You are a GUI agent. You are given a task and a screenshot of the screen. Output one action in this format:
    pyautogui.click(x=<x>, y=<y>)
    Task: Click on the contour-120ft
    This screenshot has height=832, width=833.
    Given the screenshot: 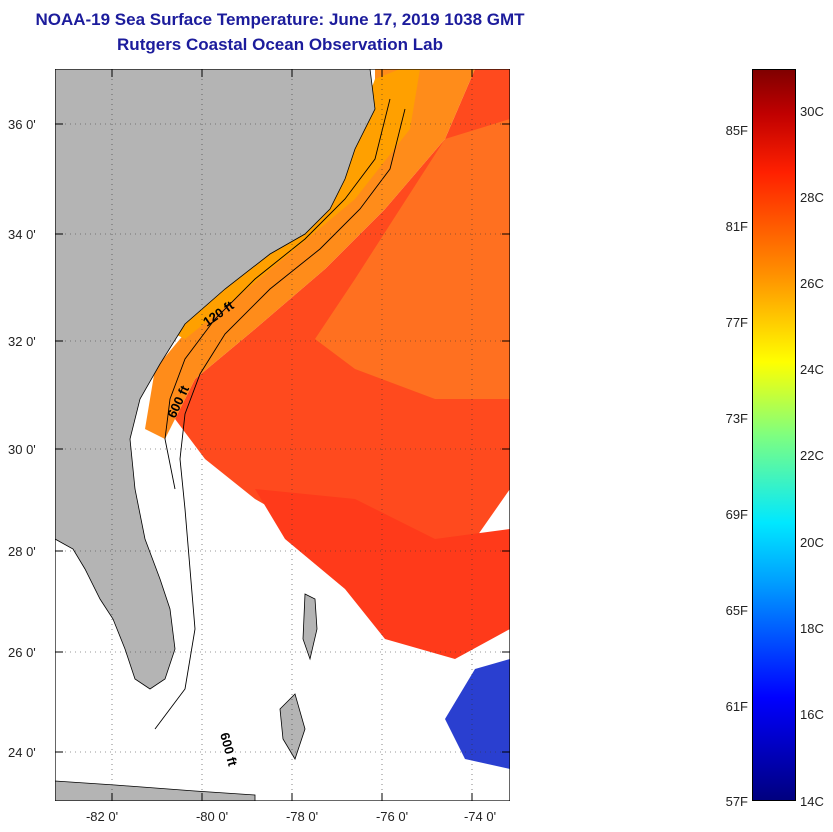 What is the action you would take?
    pyautogui.click(x=277, y=294)
    